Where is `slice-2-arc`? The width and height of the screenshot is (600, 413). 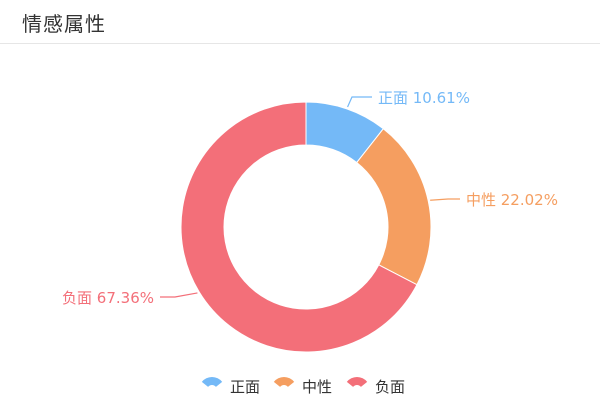 slice-2-arc is located at coordinates (394, 207).